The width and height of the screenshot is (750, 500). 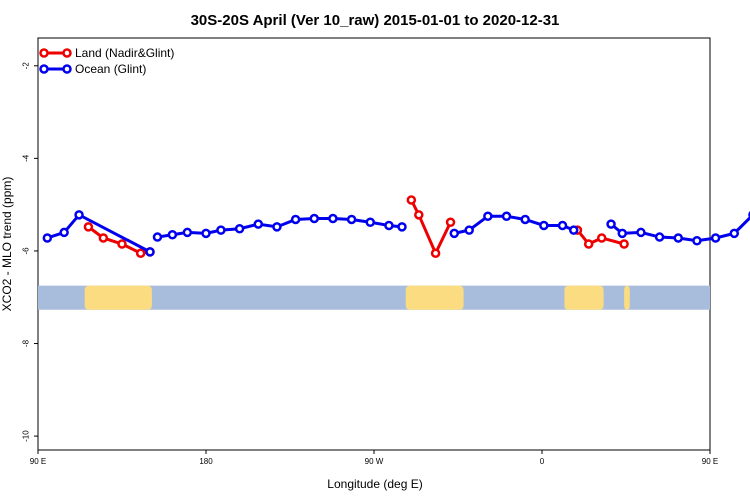 What do you see at coordinates (7, 244) in the screenshot?
I see `y-axis-label: XCO2 - MLO trend (ppm)` at bounding box center [7, 244].